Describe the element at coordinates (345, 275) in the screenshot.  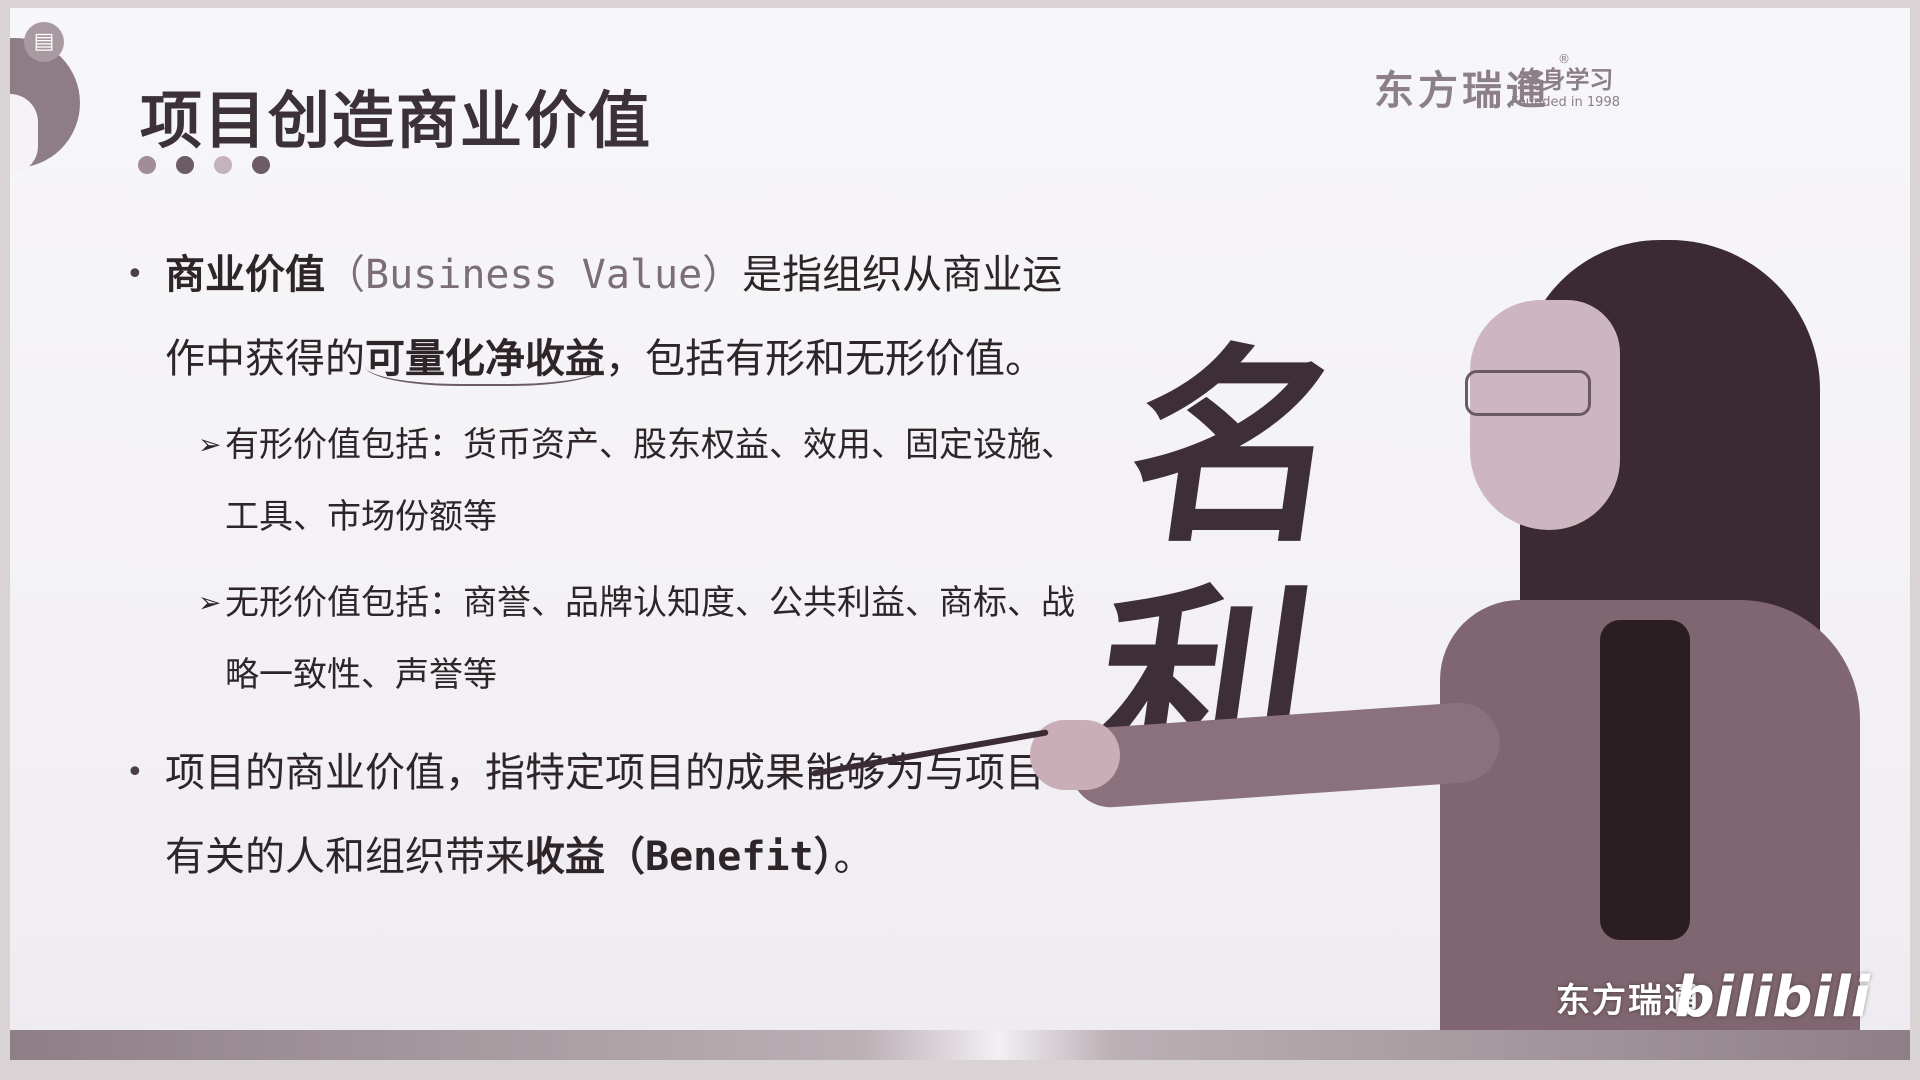
I see `paren-open: （` at that location.